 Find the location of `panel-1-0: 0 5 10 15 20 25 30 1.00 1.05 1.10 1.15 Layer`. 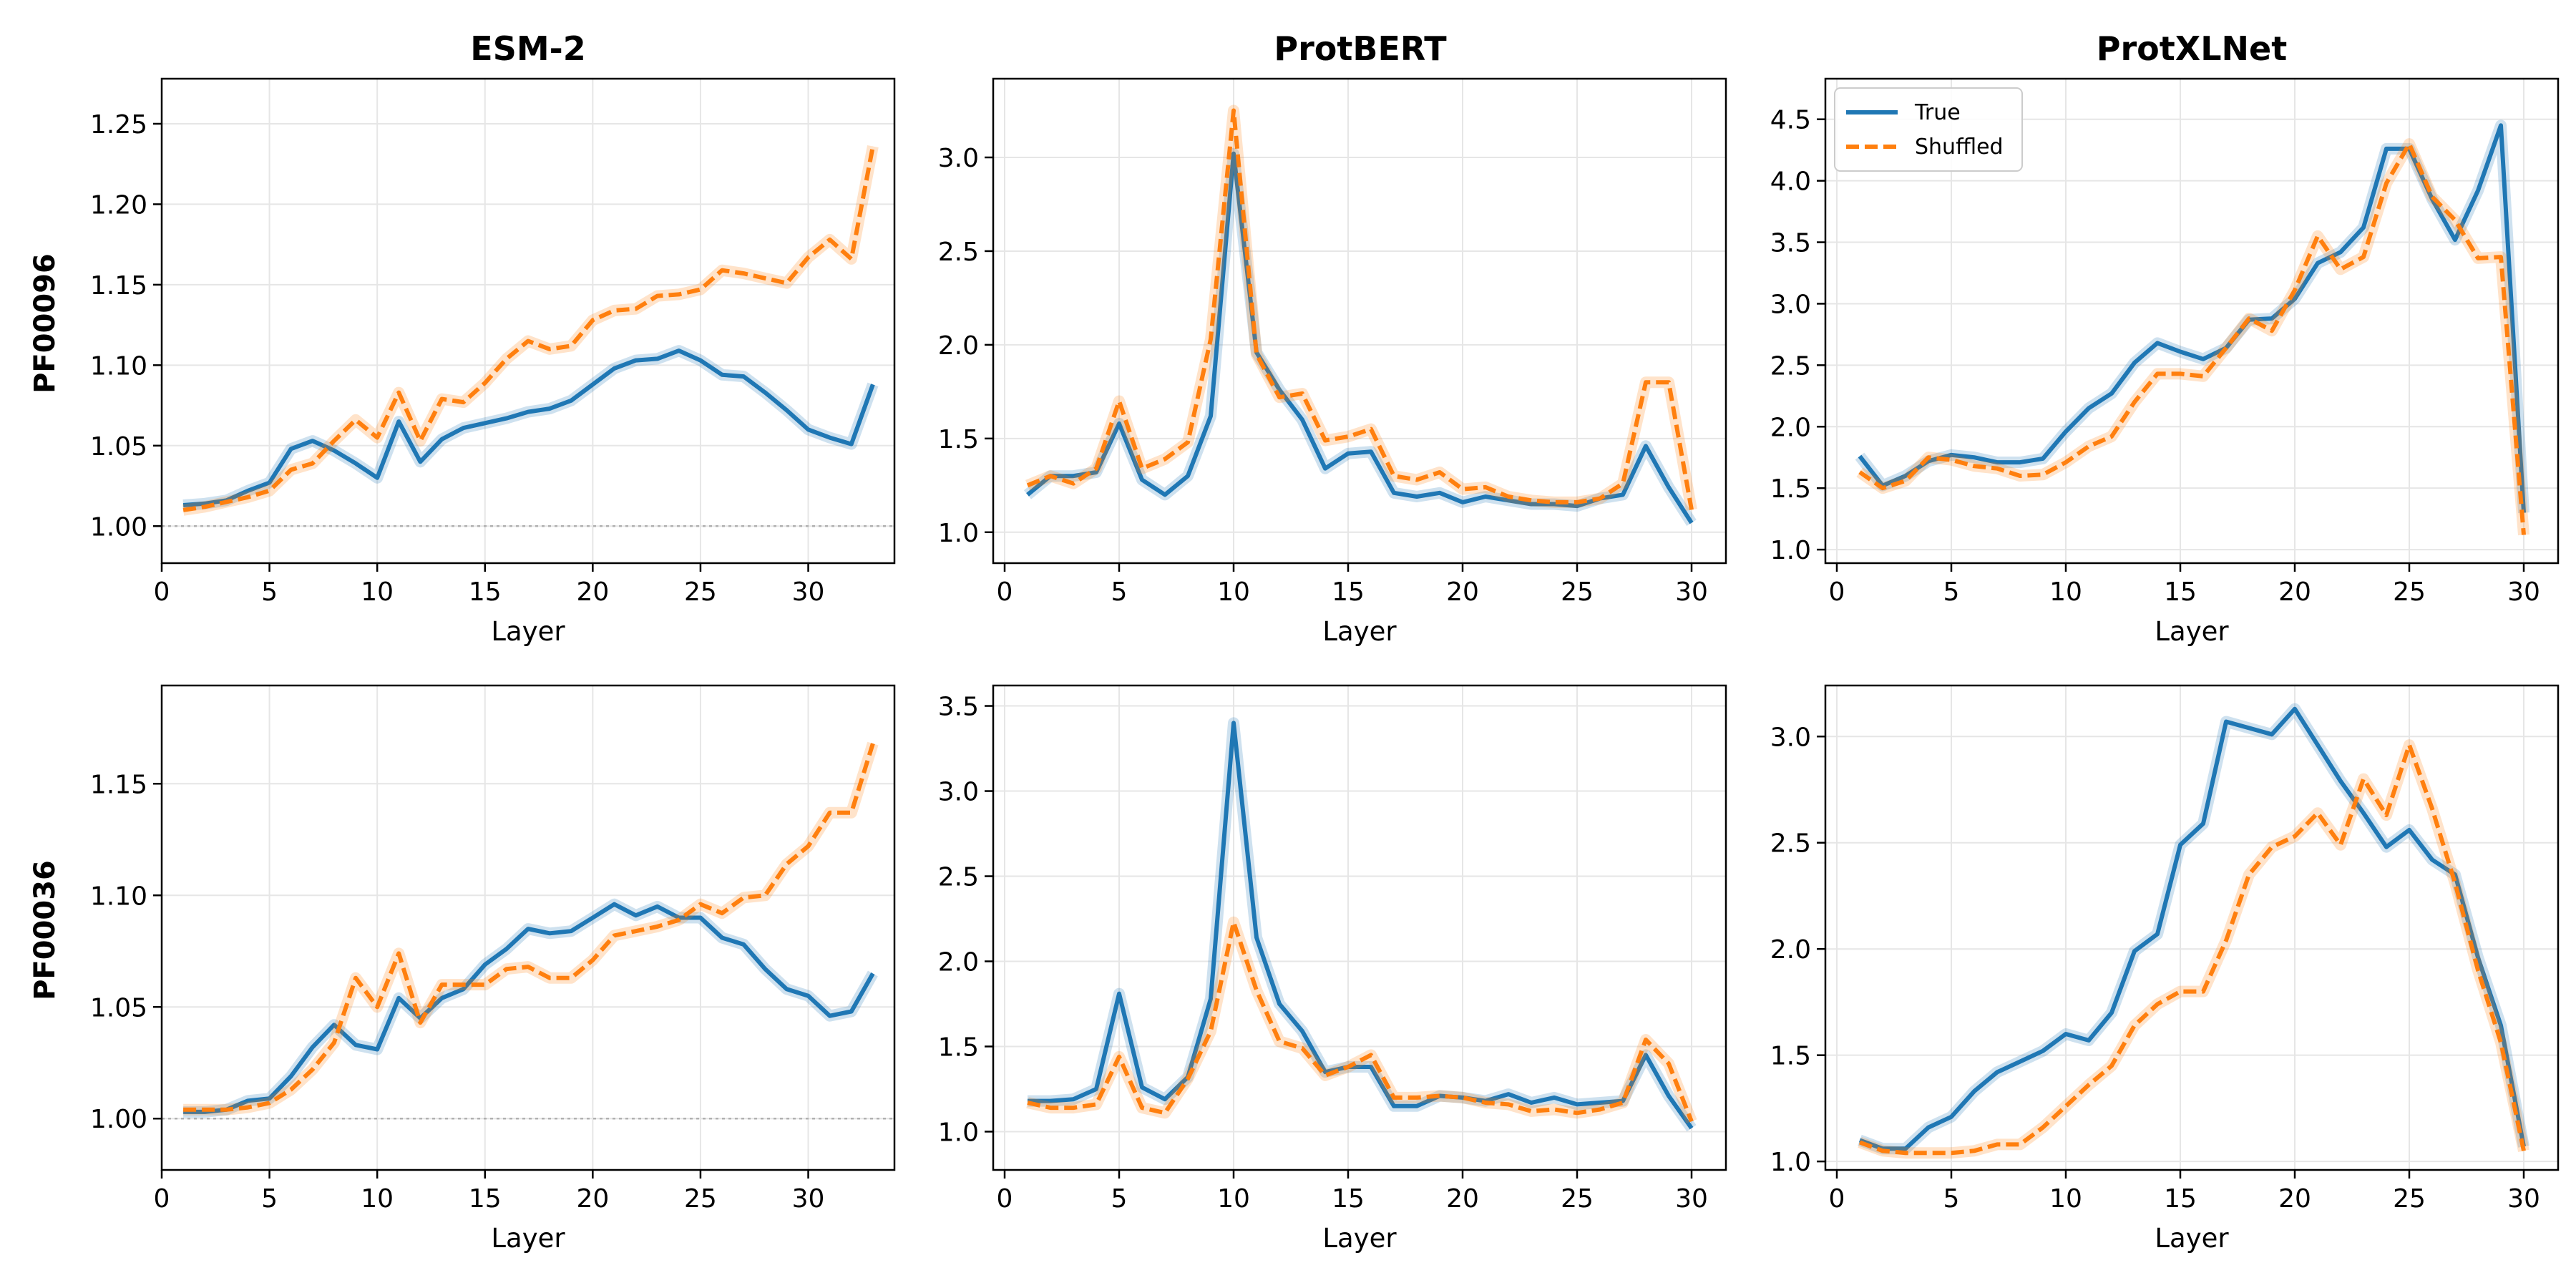

panel-1-0: 0 5 10 15 20 25 30 1.00 1.05 1.10 1.15 Layer is located at coordinates (493, 969).